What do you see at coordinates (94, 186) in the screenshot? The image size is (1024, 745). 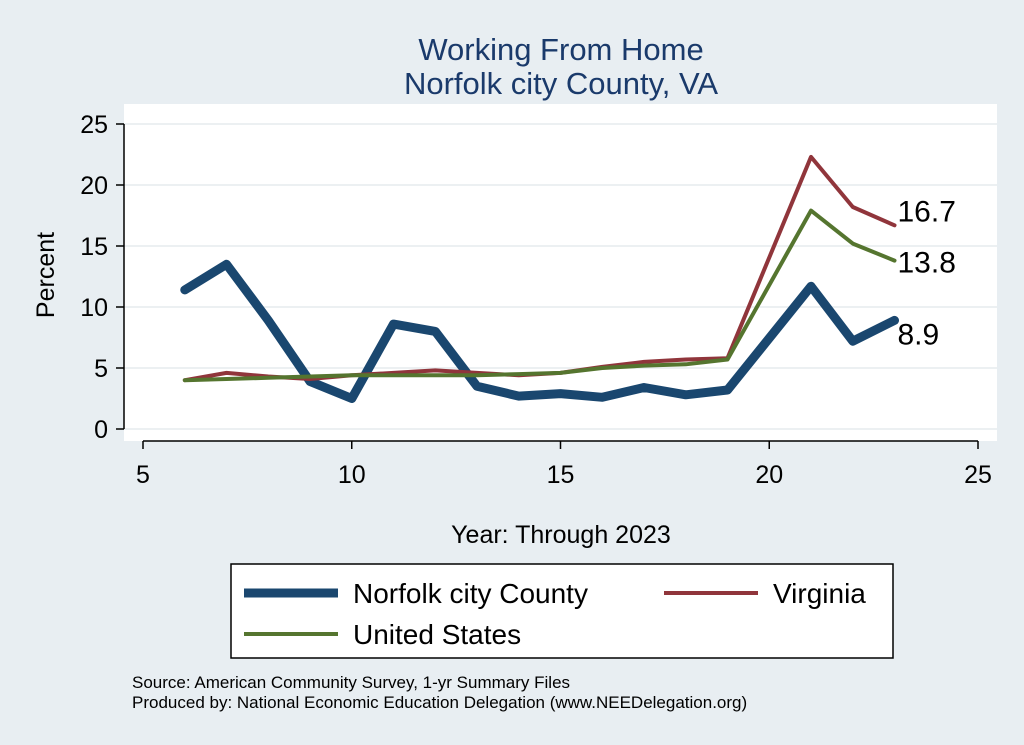 I see `y-tick-label: 20` at bounding box center [94, 186].